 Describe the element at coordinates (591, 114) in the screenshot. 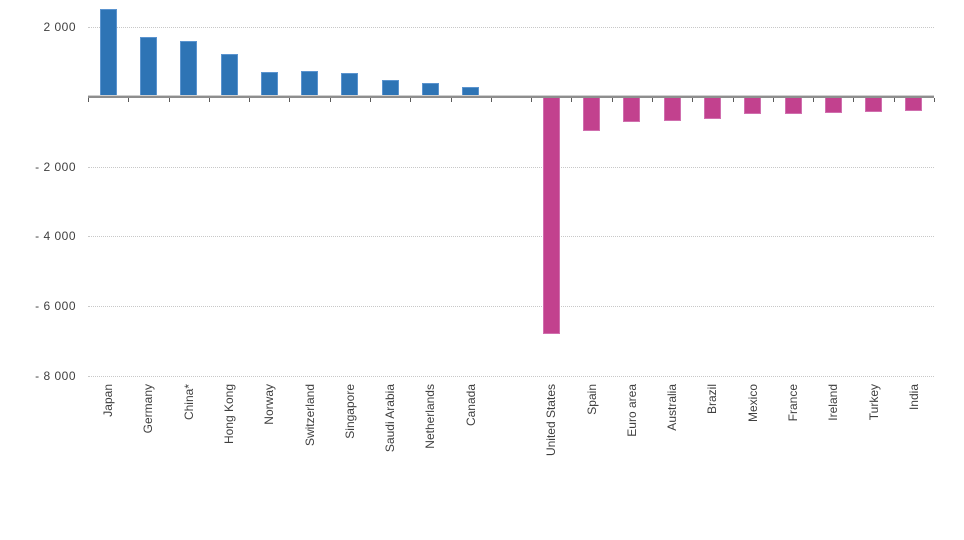

I see `bar-spain` at that location.